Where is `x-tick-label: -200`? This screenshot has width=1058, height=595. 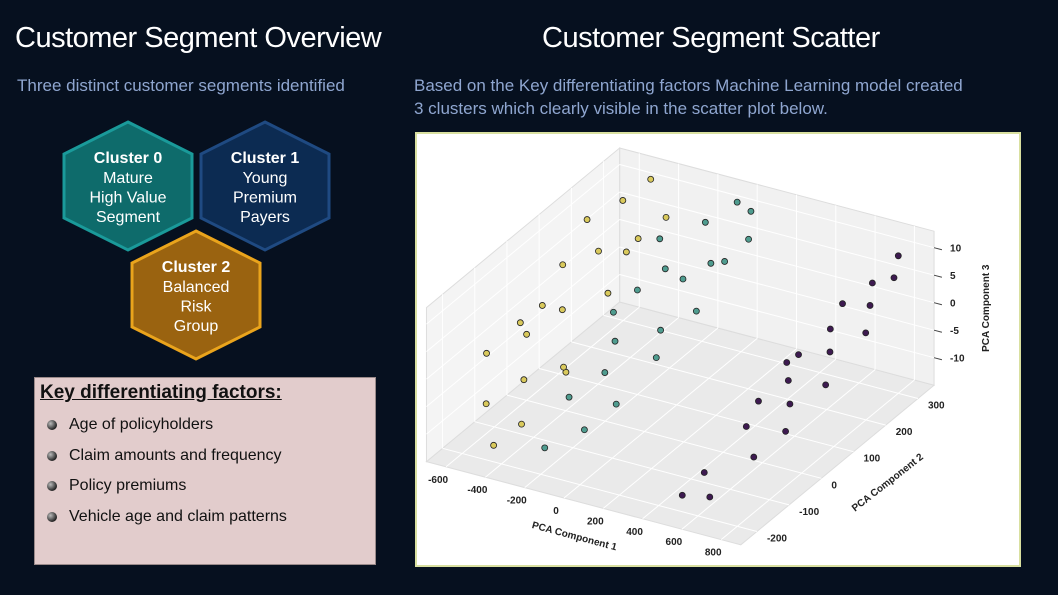
x-tick-label: -200 is located at coordinates (517, 501).